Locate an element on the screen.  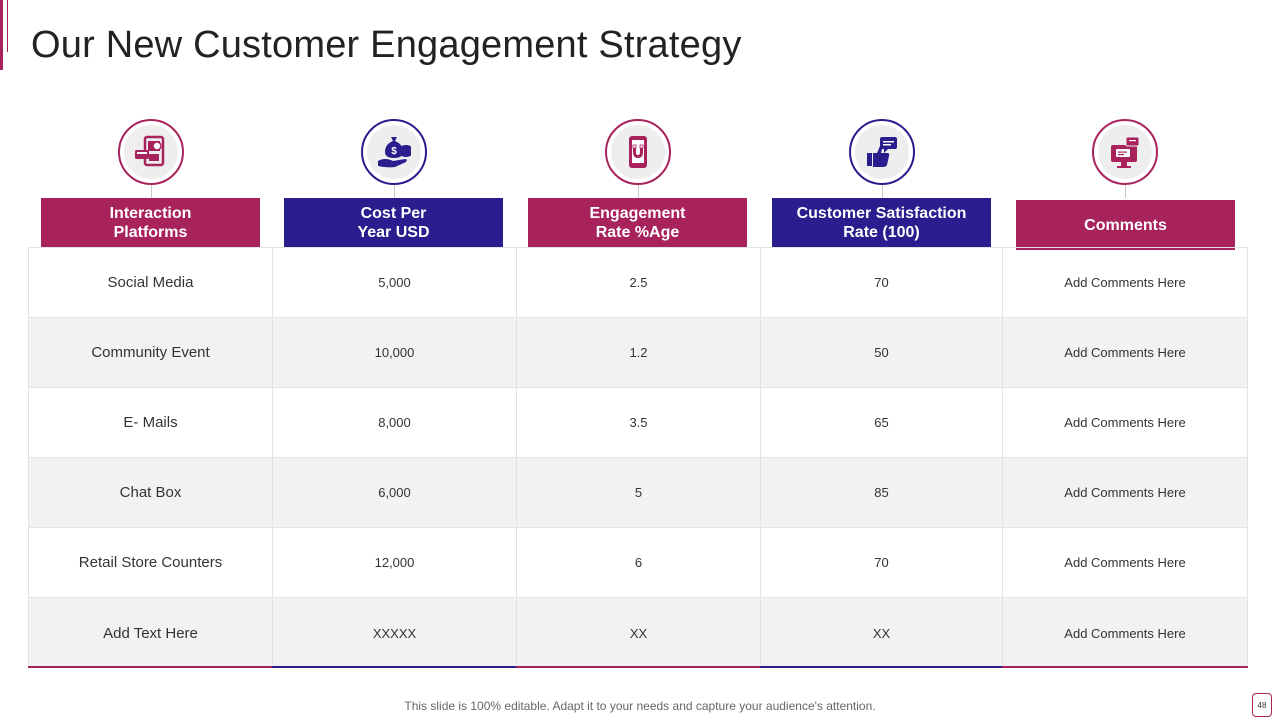
slide-title: Our New Customer Engagement Strategy is located at coordinates (386, 45).